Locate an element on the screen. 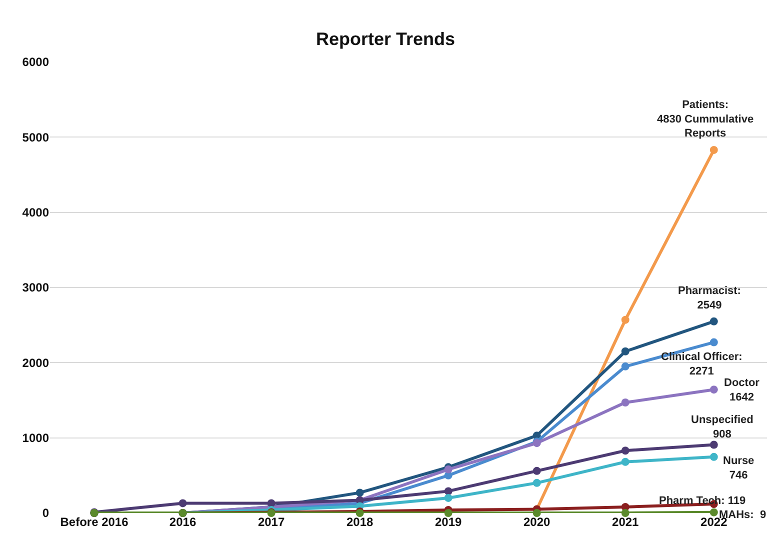 The image size is (771, 537). annotation: Unspecified 908 is located at coordinates (722, 427).